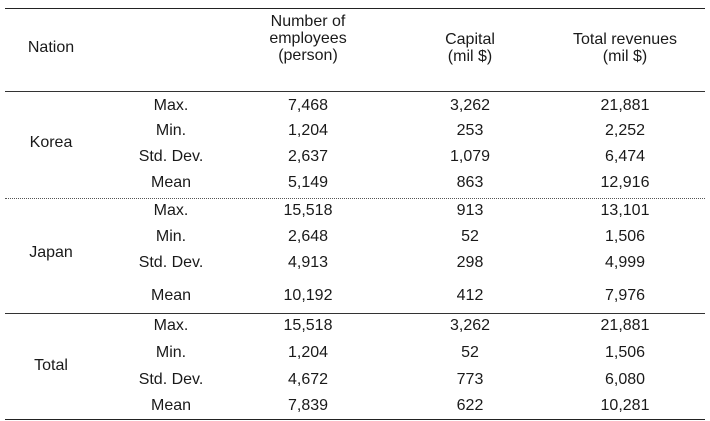  I want to click on capital-cell: 1,079, so click(470, 156).